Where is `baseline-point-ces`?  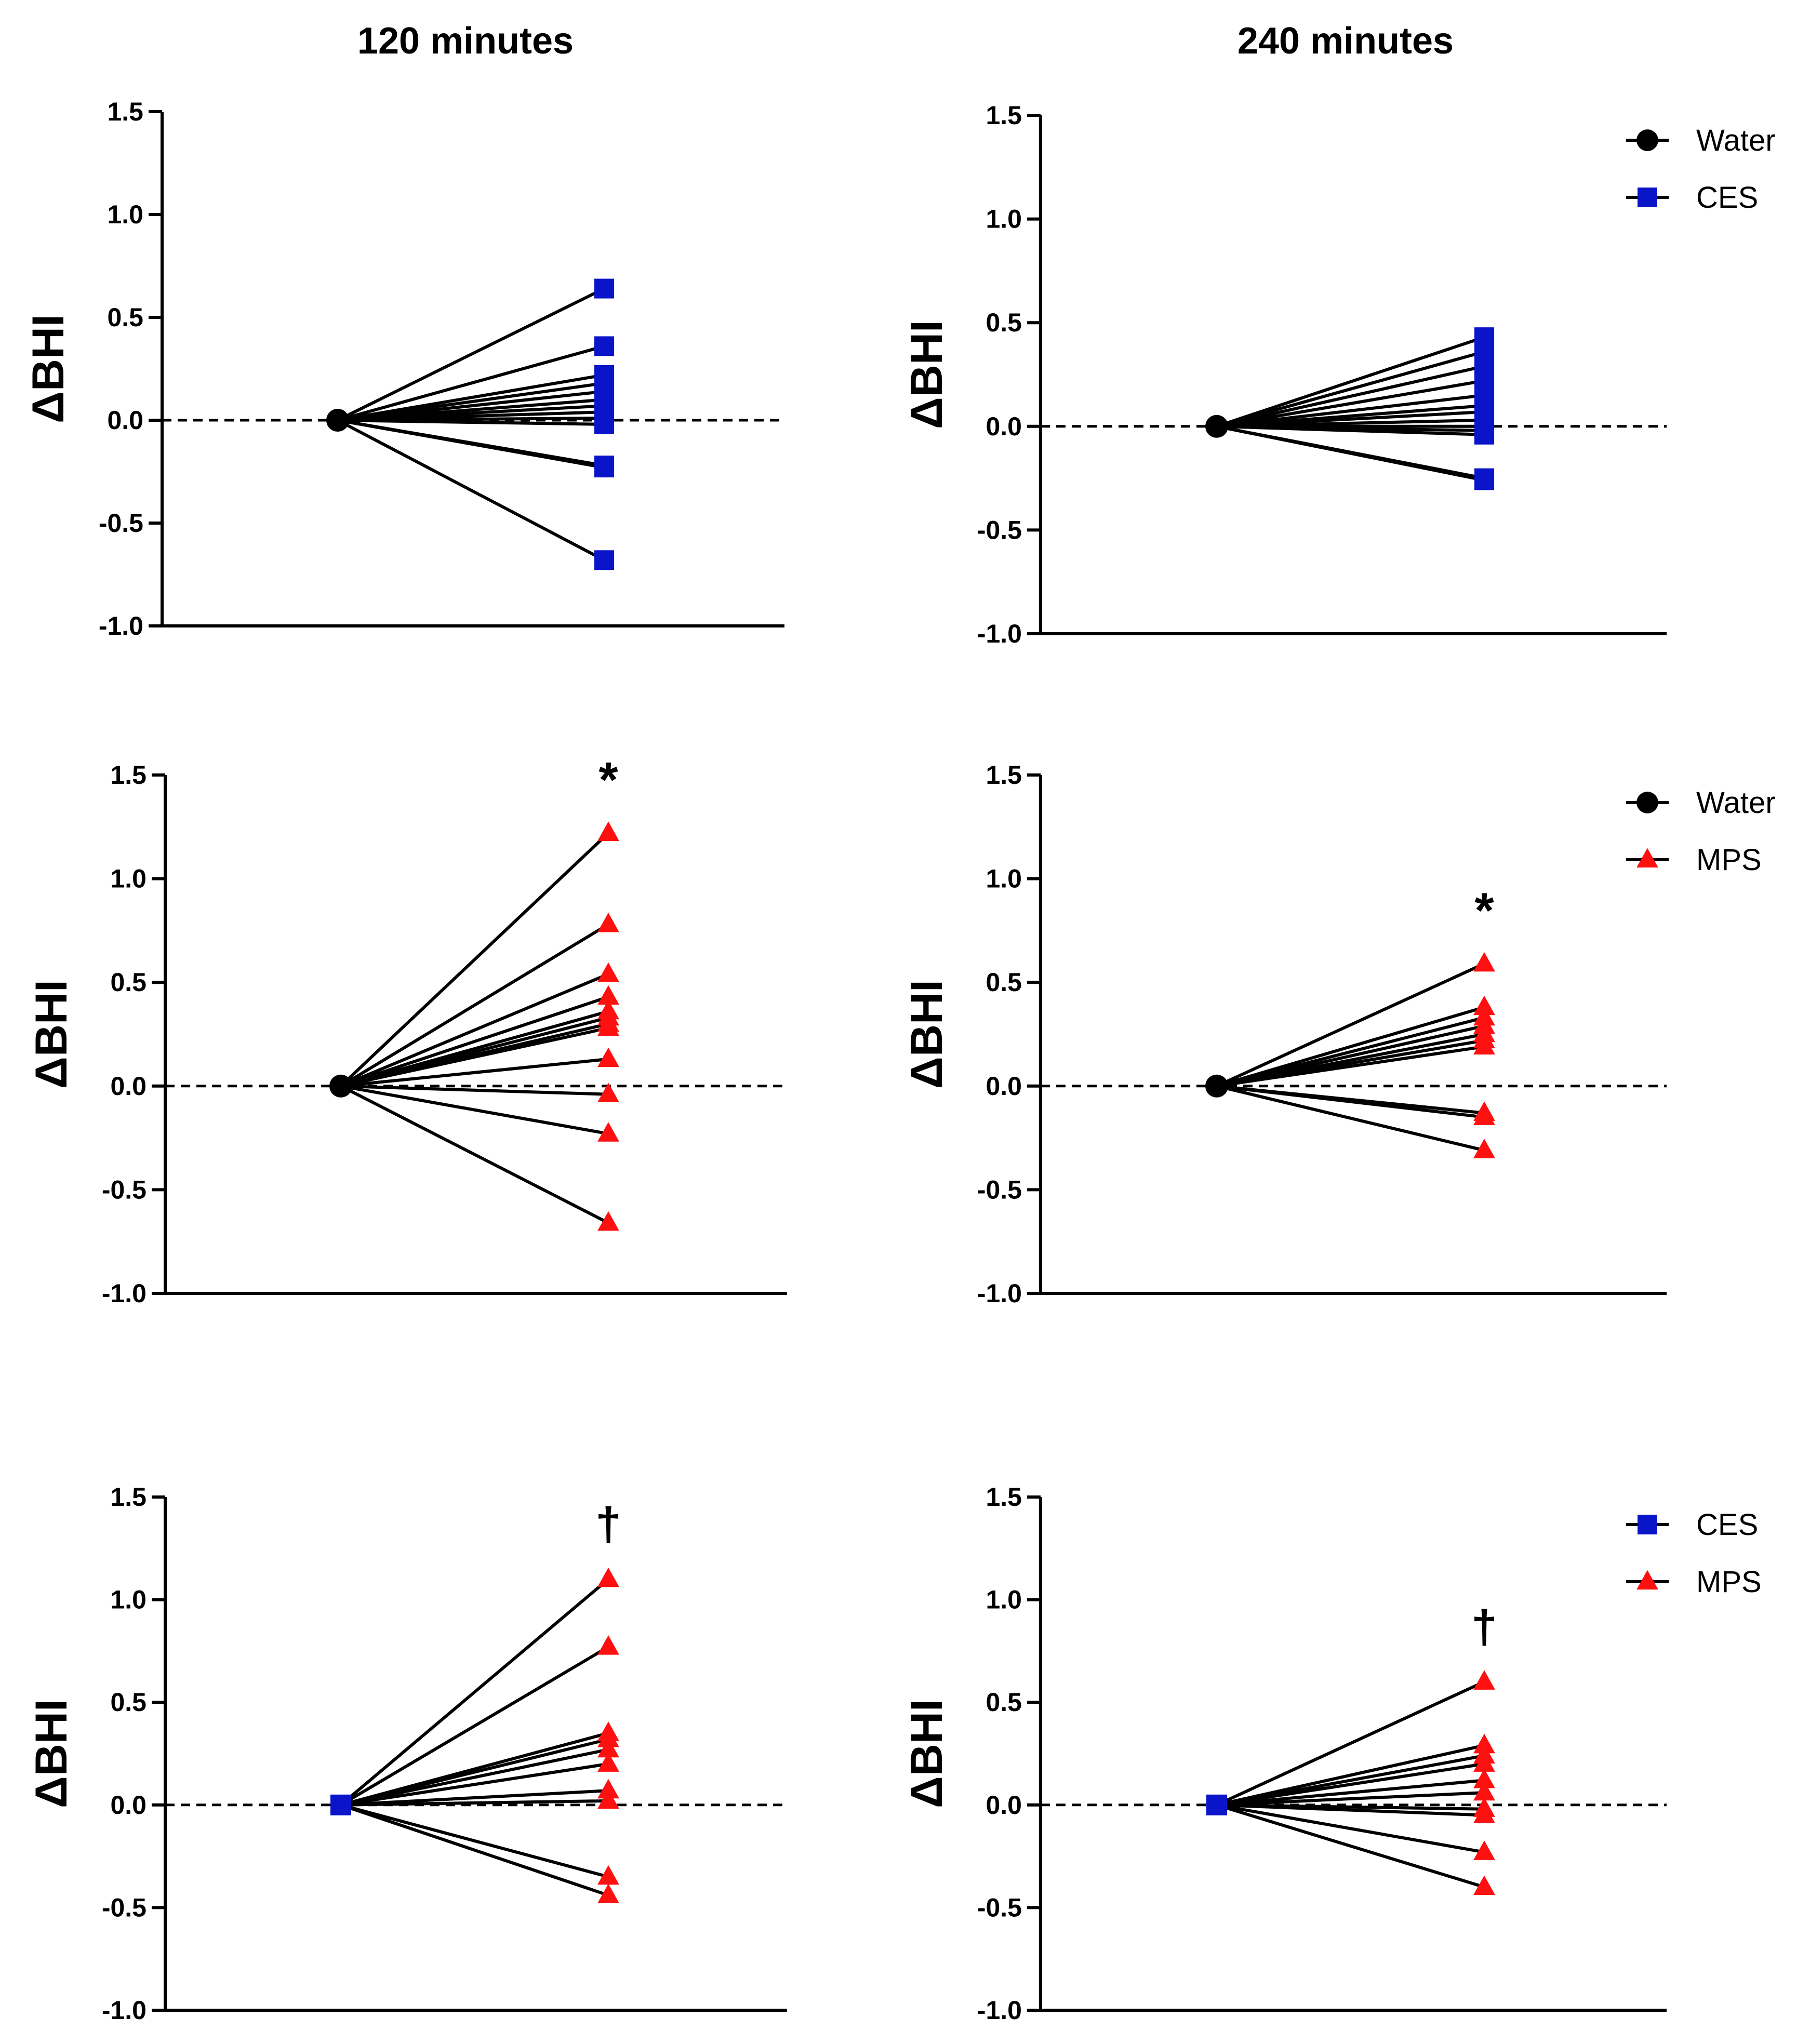
baseline-point-ces is located at coordinates (340, 1804).